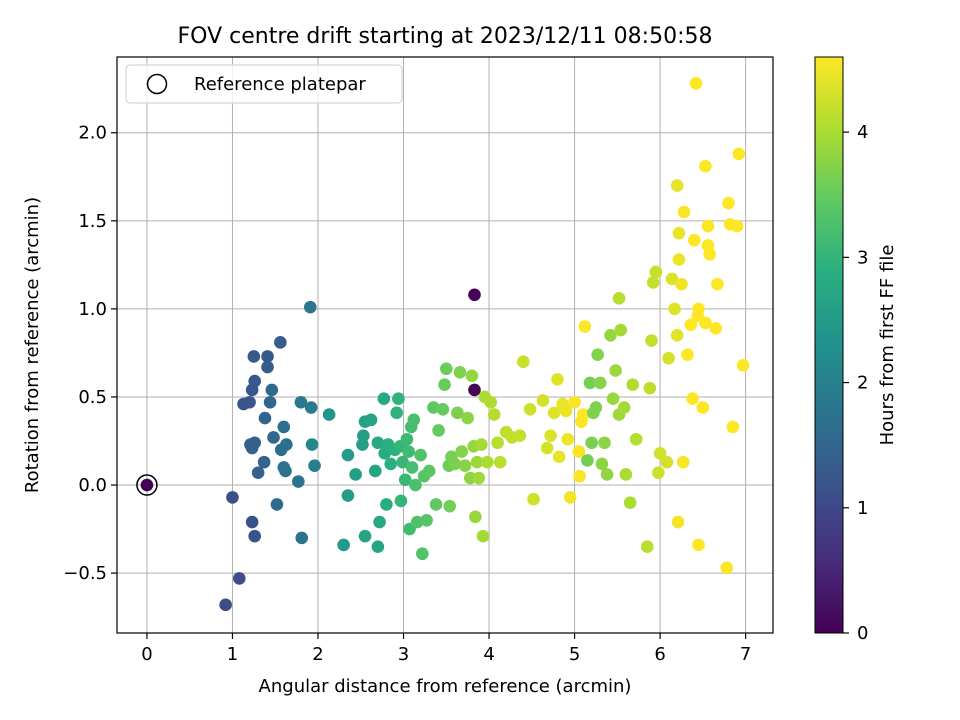 The height and width of the screenshot is (720, 960). What do you see at coordinates (92, 397) in the screenshot?
I see `y-tick-label: 0.5` at bounding box center [92, 397].